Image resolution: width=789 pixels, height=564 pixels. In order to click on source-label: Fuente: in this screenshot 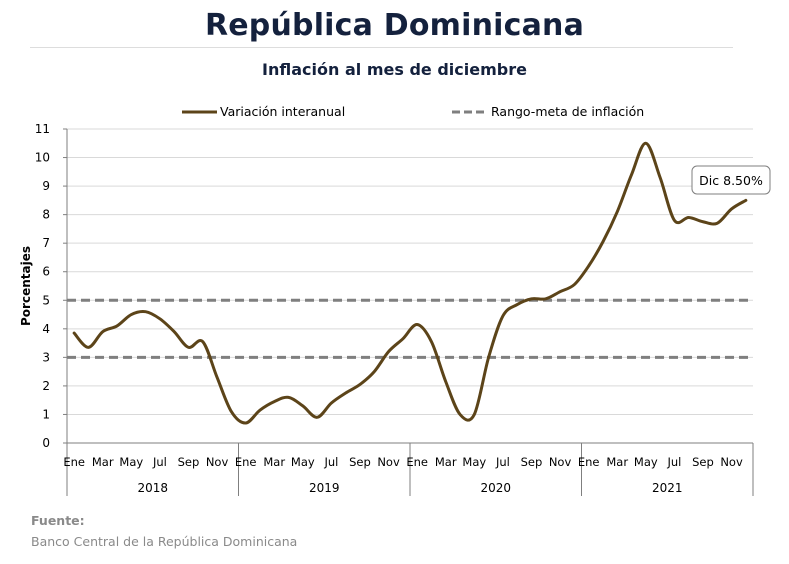, I will do `click(58, 520)`.